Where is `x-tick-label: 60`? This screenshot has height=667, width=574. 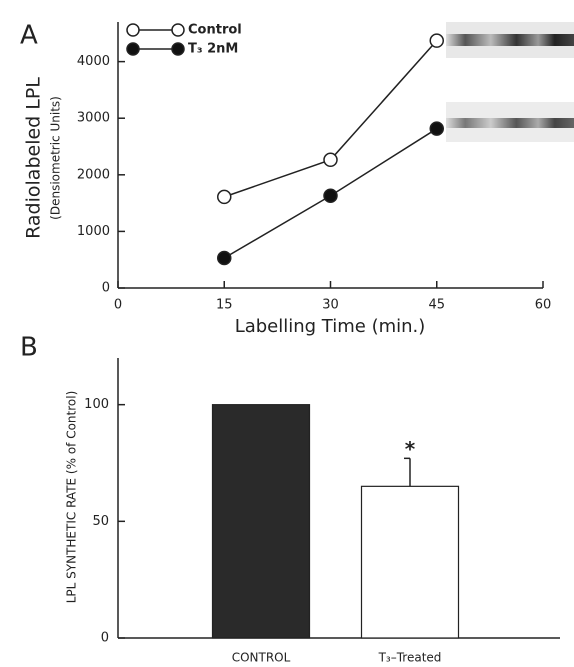
x-tick-label: 60 is located at coordinates (543, 305).